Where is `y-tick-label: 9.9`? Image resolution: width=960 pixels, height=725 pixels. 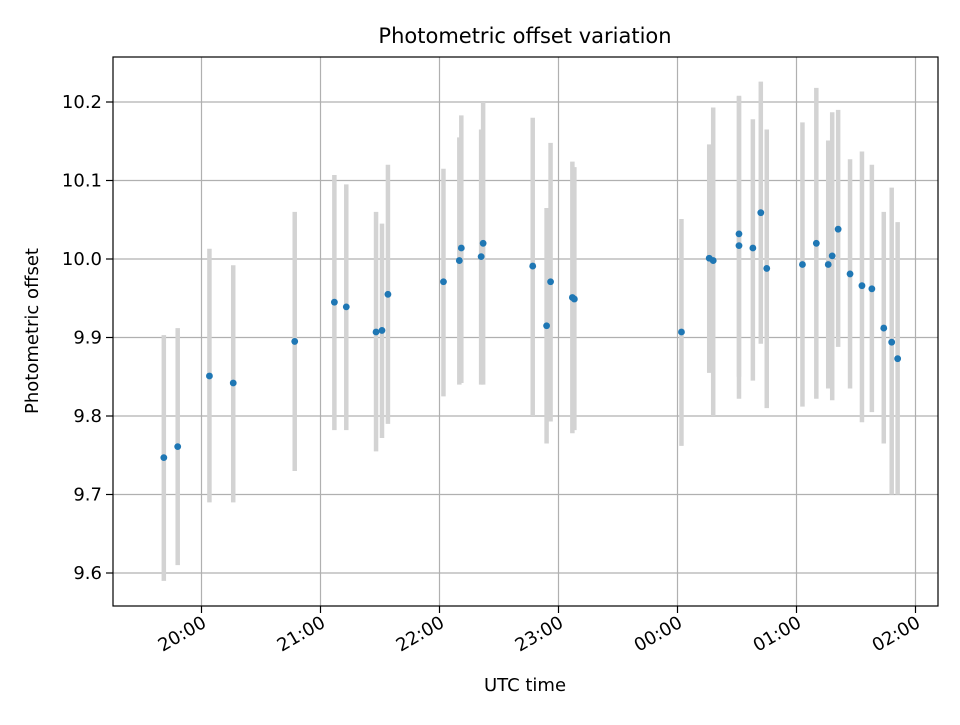
y-tick-label: 9.9 is located at coordinates (87, 338).